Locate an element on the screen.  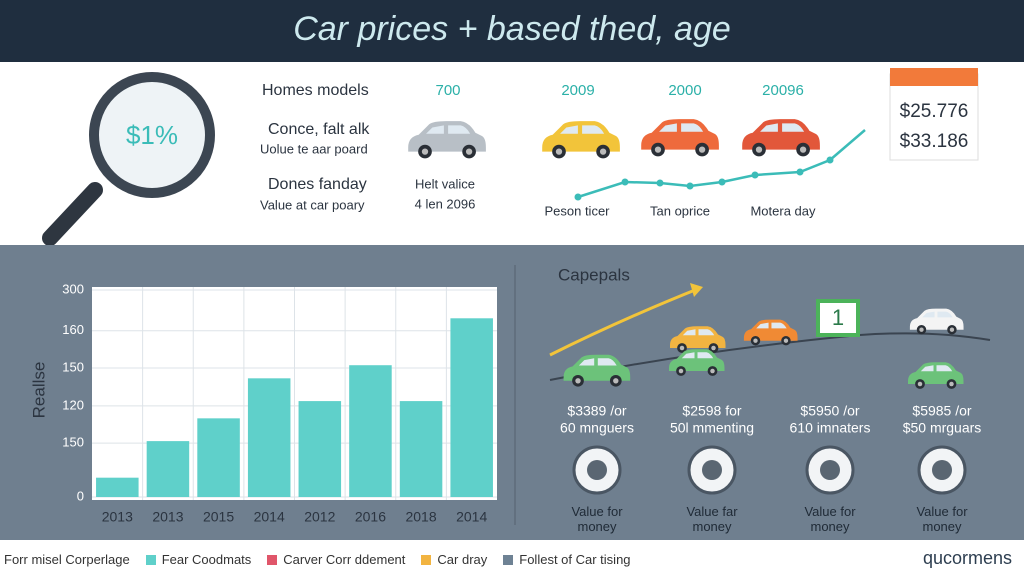
legend-item: Car dray is located at coordinates (454, 559).